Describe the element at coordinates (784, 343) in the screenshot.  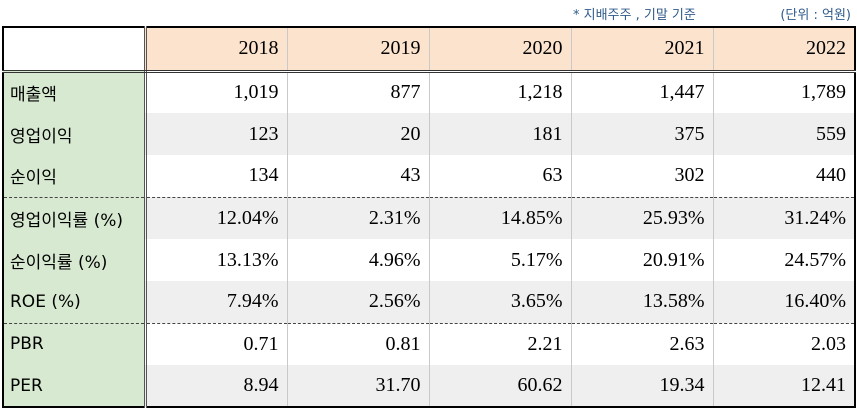
I see `table-cell: 2.03` at that location.